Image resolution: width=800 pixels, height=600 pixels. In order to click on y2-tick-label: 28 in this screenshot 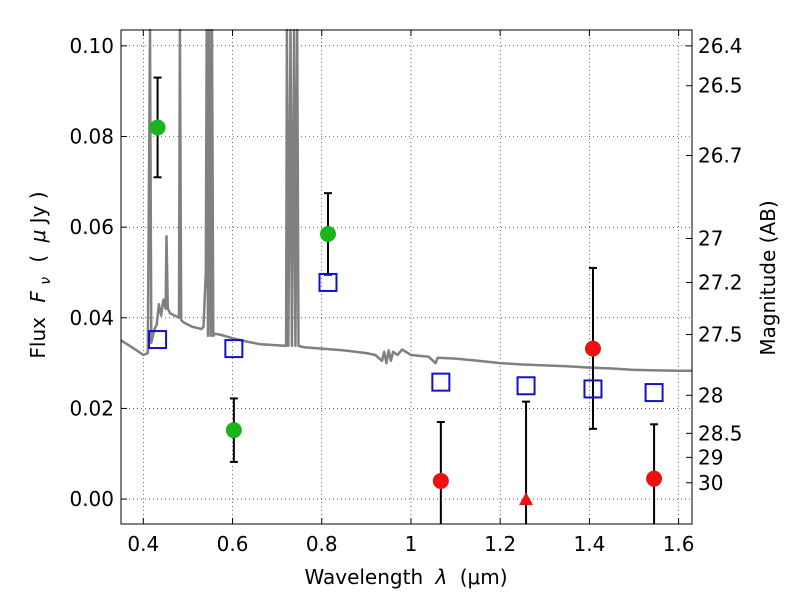, I will do `click(710, 395)`.